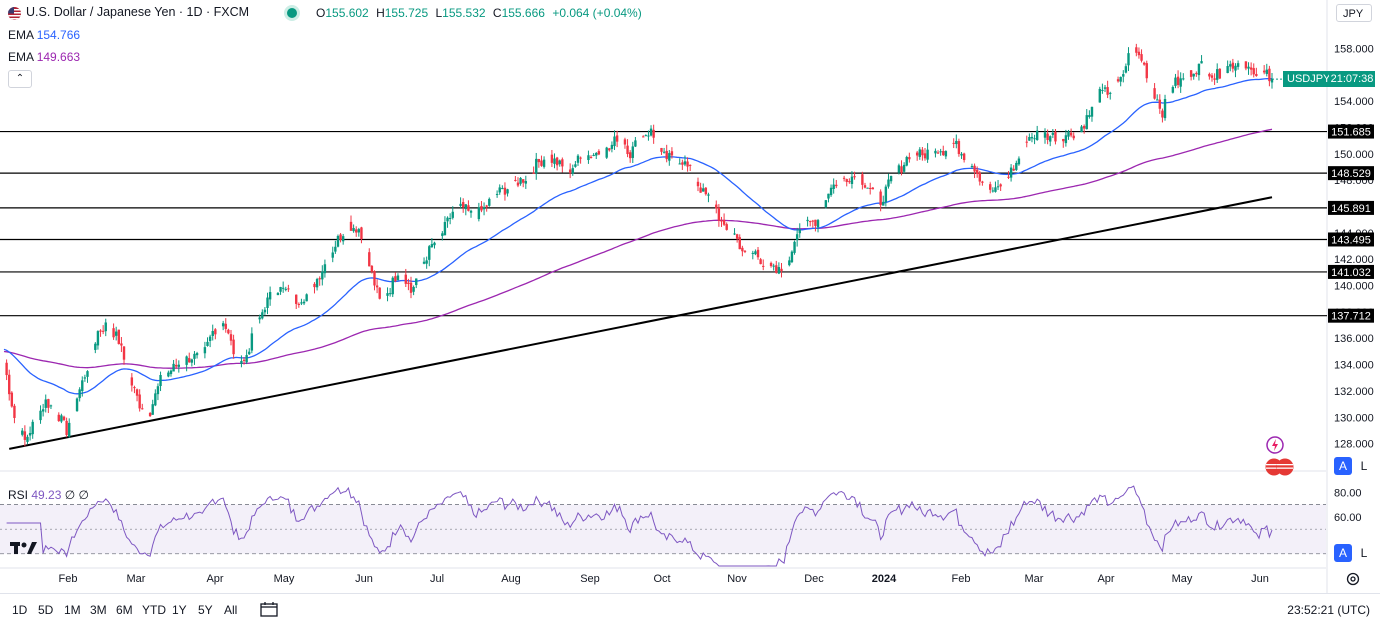 The image size is (1380, 625). What do you see at coordinates (1353, 581) in the screenshot?
I see `settings-icon` at bounding box center [1353, 581].